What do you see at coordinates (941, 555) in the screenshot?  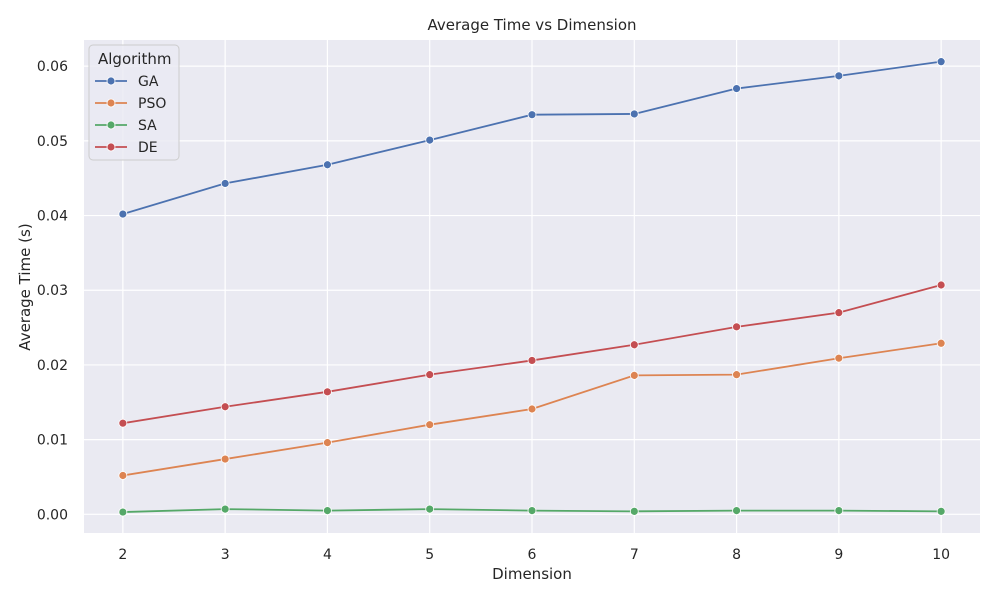 I see `x-tick-label: 10` at bounding box center [941, 555].